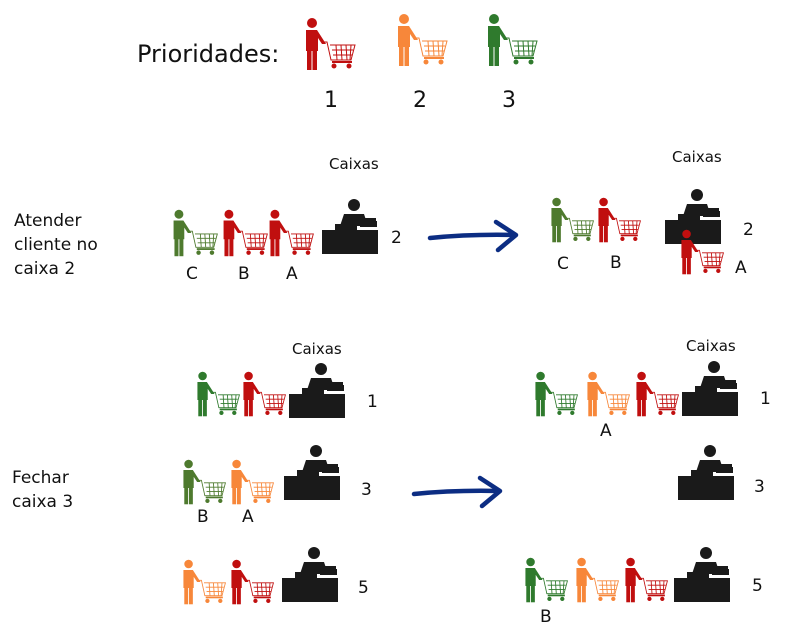 The image size is (792, 637). I want to click on priority-number: 2, so click(420, 100).